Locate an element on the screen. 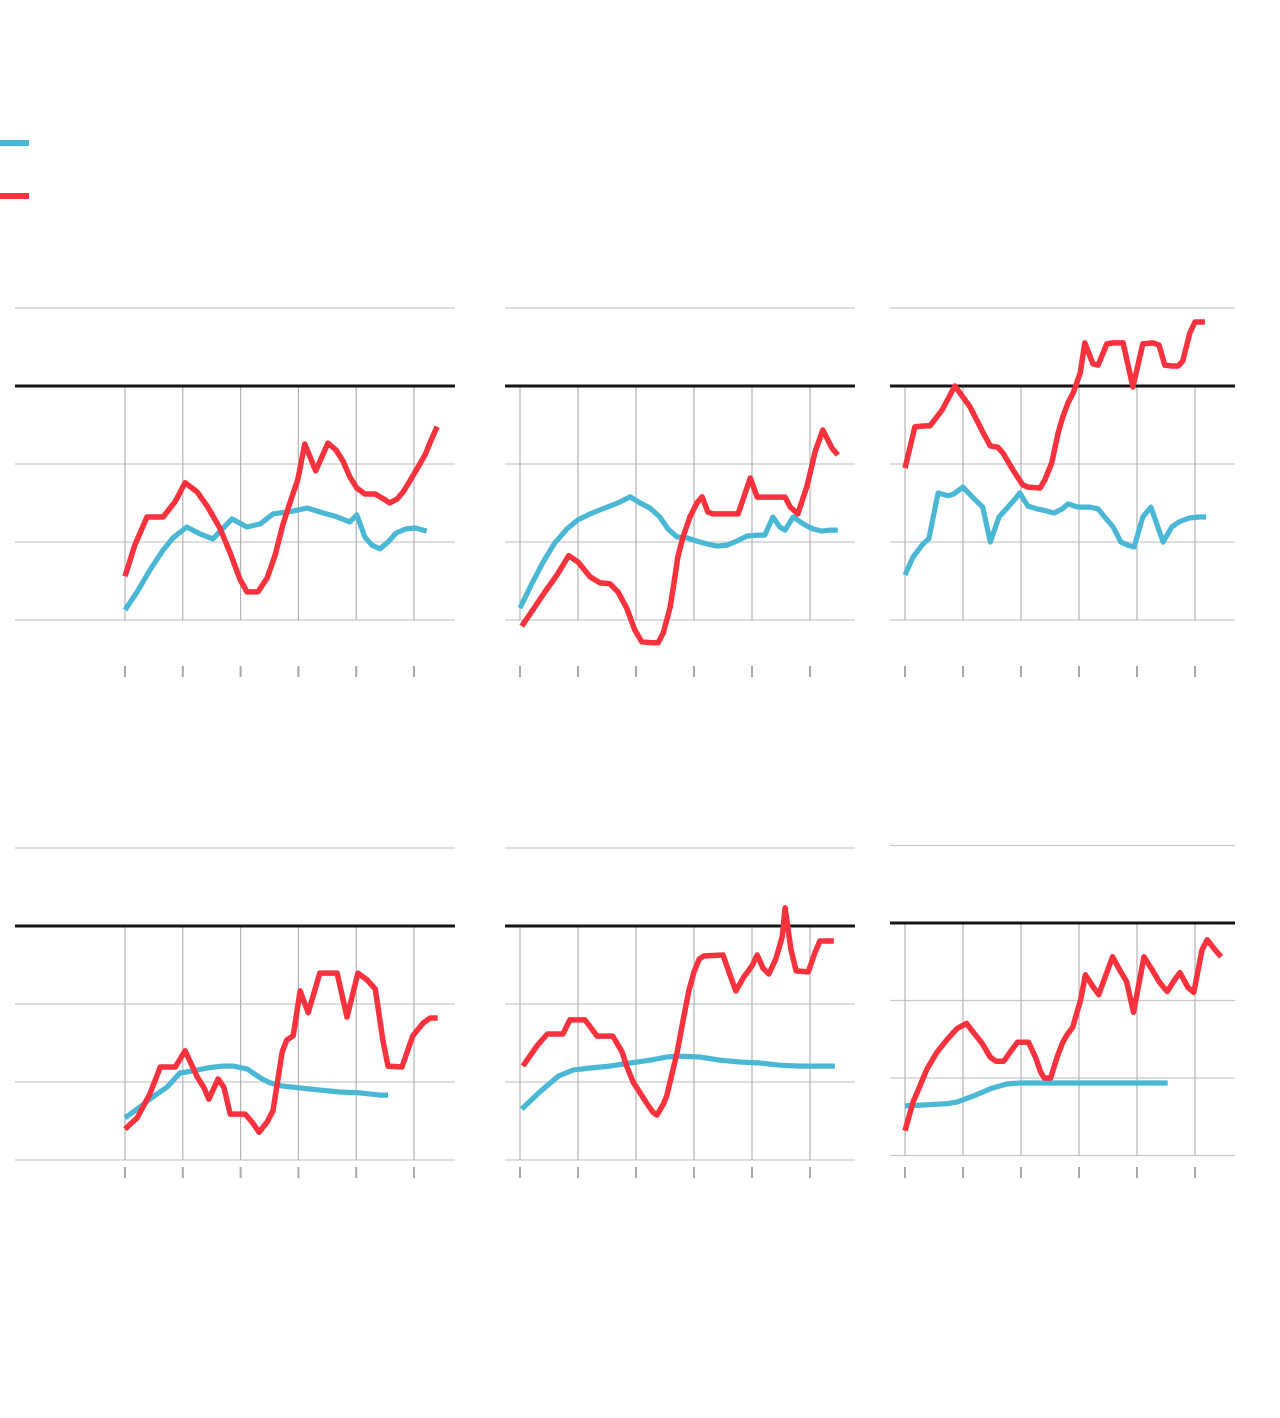 The height and width of the screenshot is (1418, 1280). panel-bottom-left is located at coordinates (235, 1012).